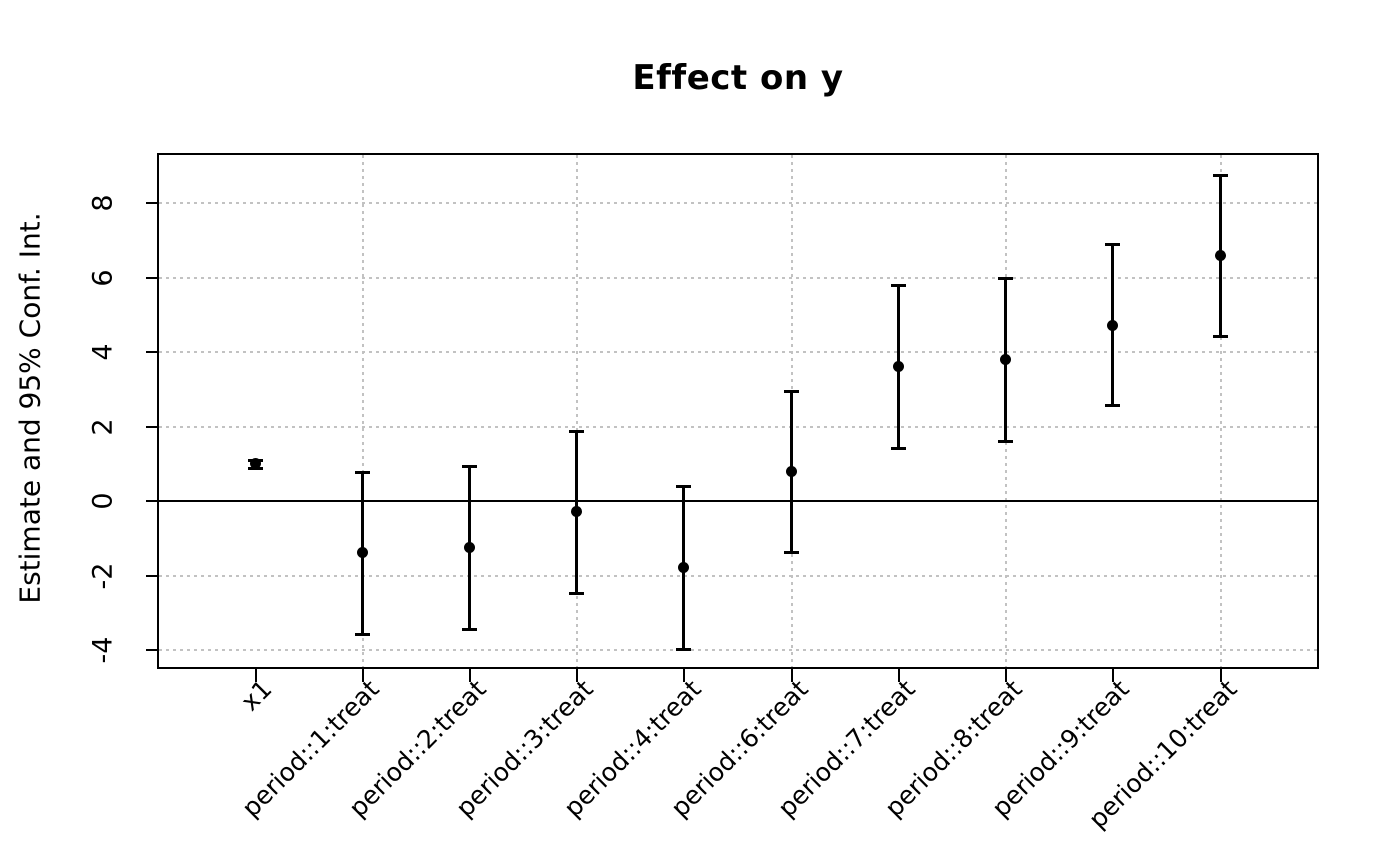 This screenshot has width=1400, height=866. I want to click on y-tick-label: 4, so click(103, 352).